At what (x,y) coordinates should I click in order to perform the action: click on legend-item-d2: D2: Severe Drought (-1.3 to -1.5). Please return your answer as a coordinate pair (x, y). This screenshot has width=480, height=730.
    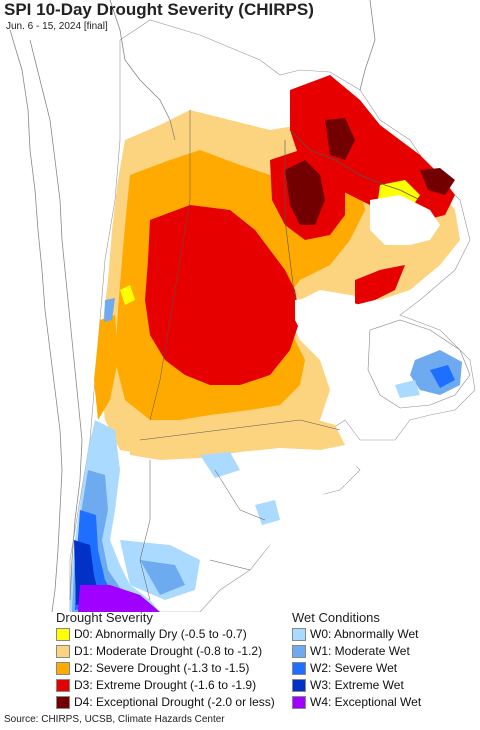
    Looking at the image, I should click on (152, 668).